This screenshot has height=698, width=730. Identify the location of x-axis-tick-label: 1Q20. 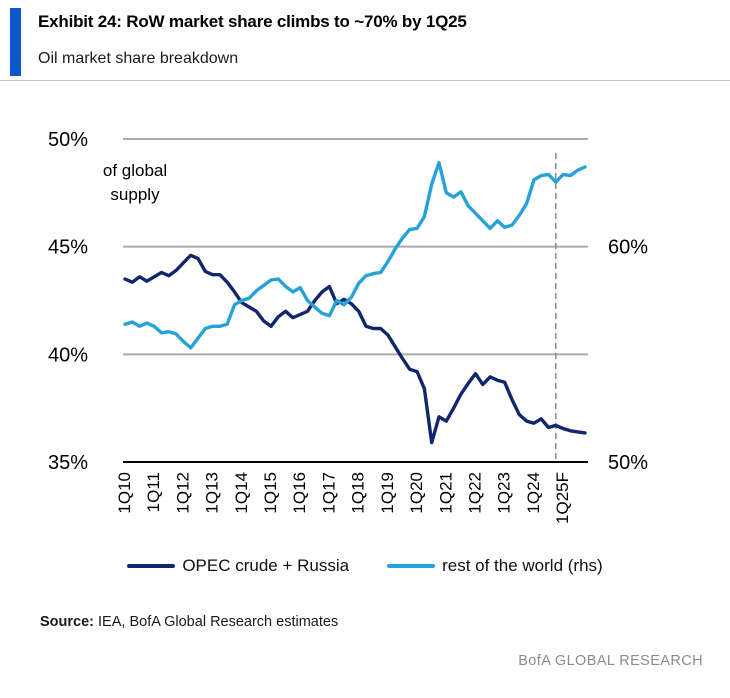
(416, 493).